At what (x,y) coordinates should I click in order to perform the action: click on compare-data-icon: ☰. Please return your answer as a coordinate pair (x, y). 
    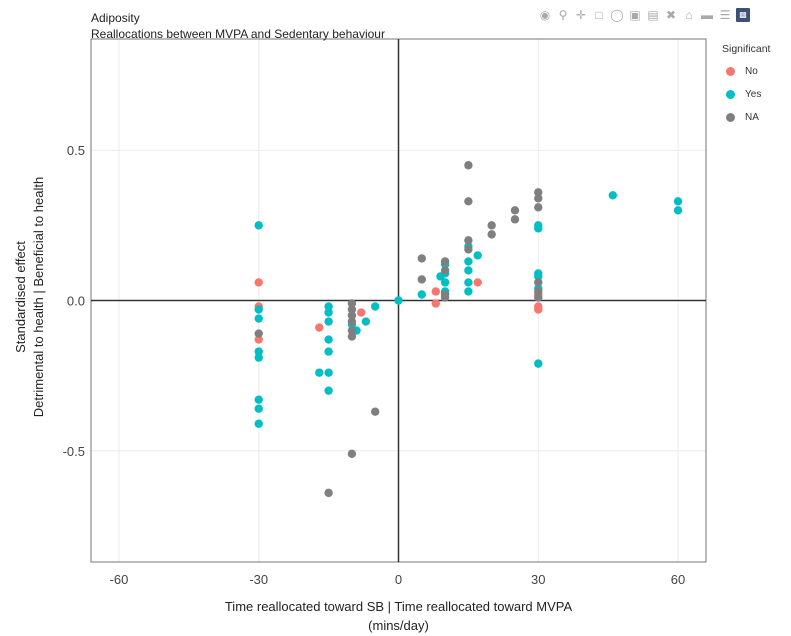
    Looking at the image, I should click on (725, 15).